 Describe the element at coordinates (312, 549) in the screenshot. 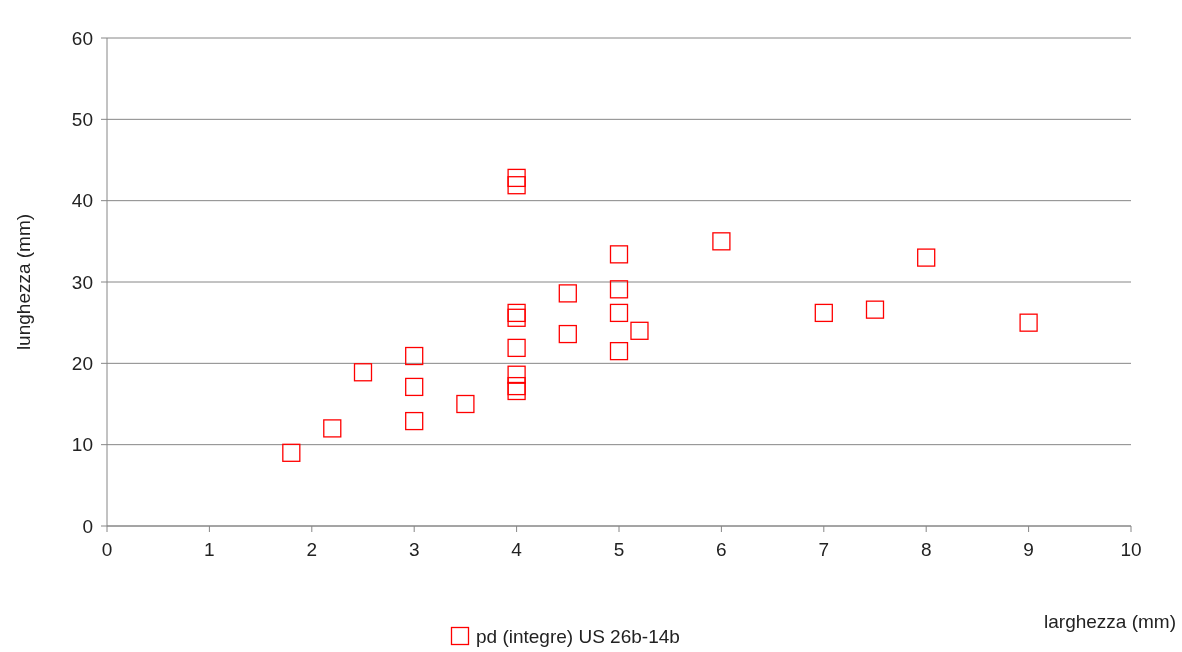

I see `x-tick-label: 2` at that location.